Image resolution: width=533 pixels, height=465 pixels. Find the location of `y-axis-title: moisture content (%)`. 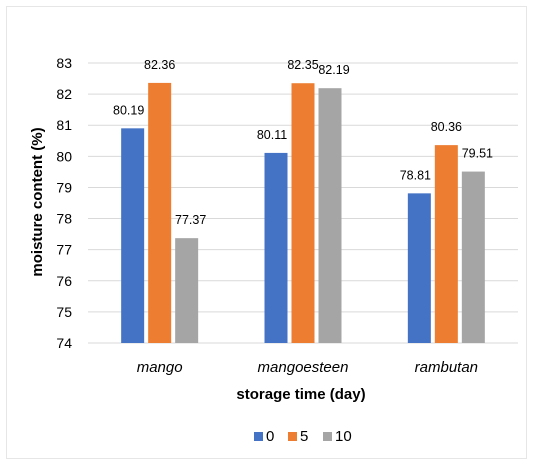

y-axis-title: moisture content (%) is located at coordinates (37, 201).